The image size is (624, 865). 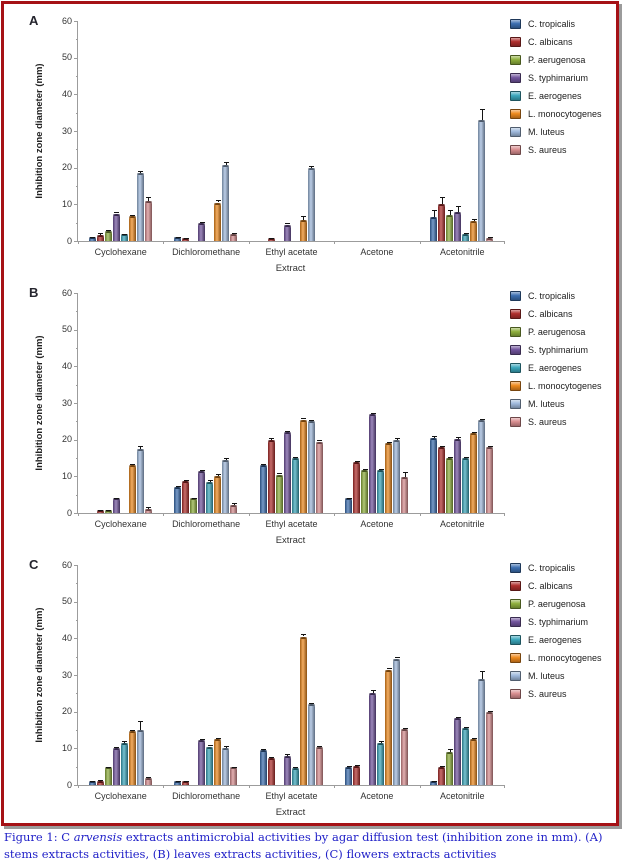 What do you see at coordinates (290, 812) in the screenshot?
I see `x-axis-title: Extract` at bounding box center [290, 812].